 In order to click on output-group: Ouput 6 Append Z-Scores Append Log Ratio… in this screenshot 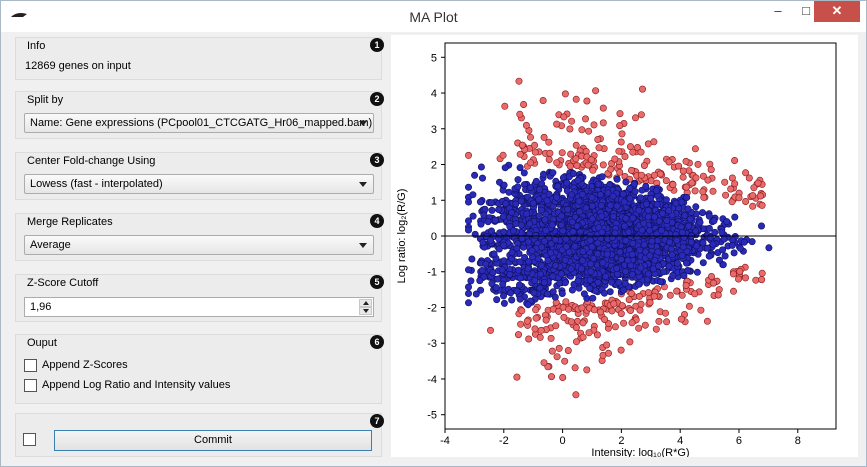, I will do `click(199, 369)`.